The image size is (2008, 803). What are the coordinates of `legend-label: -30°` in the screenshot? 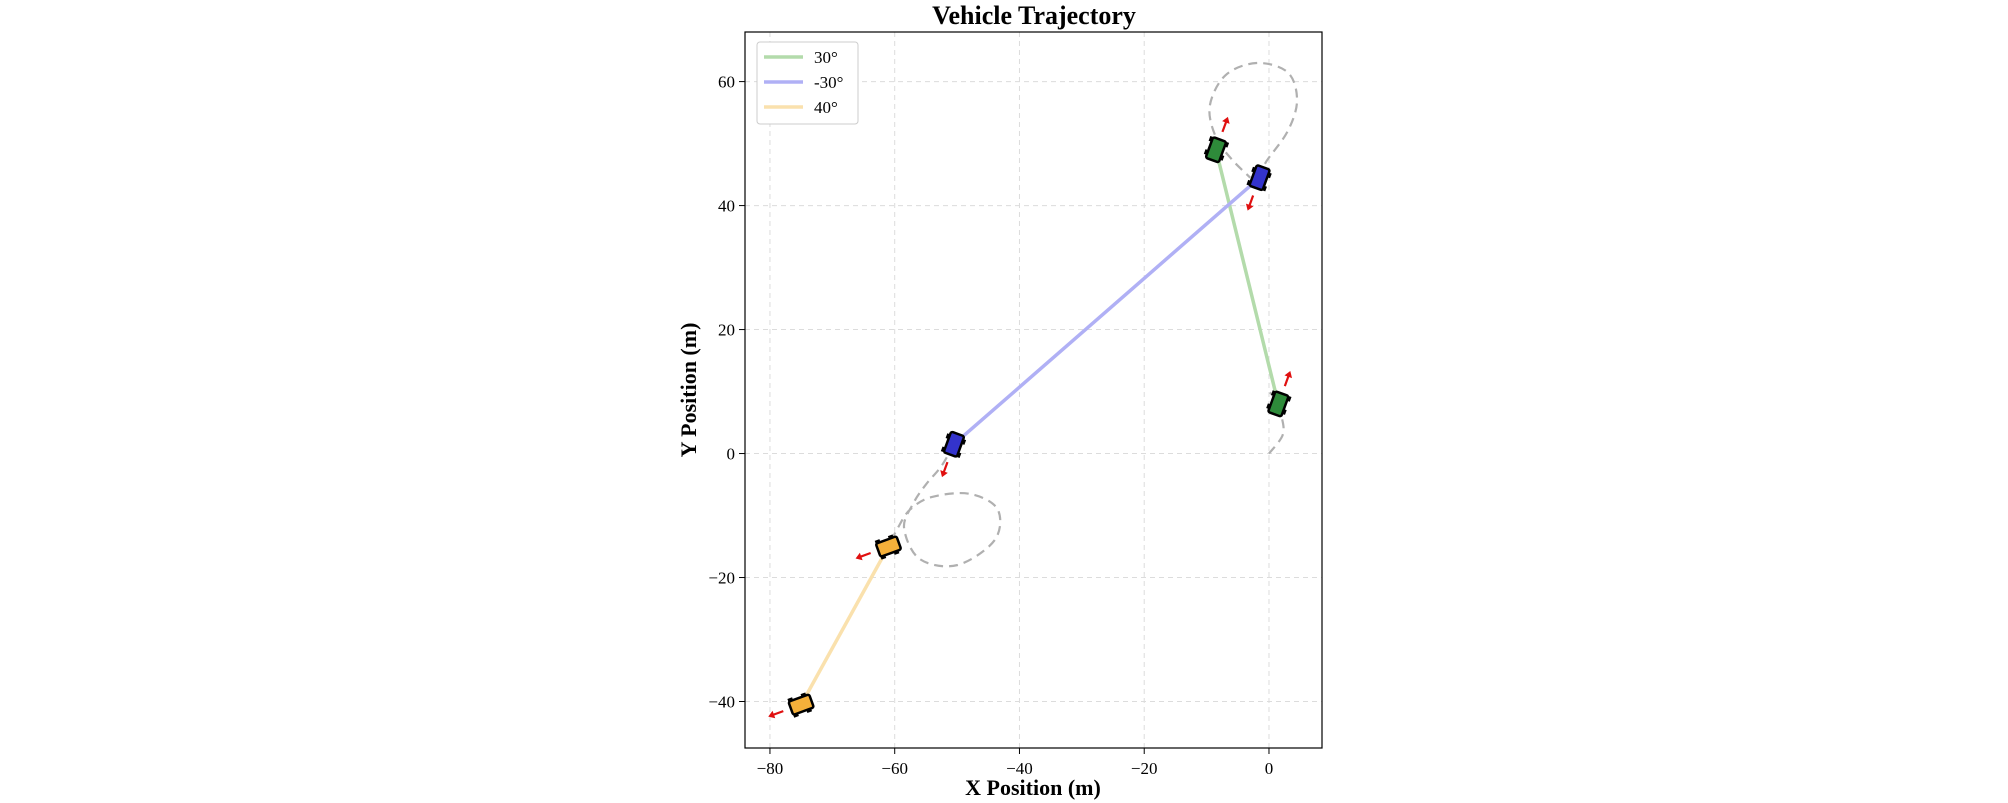 It's located at (828, 82).